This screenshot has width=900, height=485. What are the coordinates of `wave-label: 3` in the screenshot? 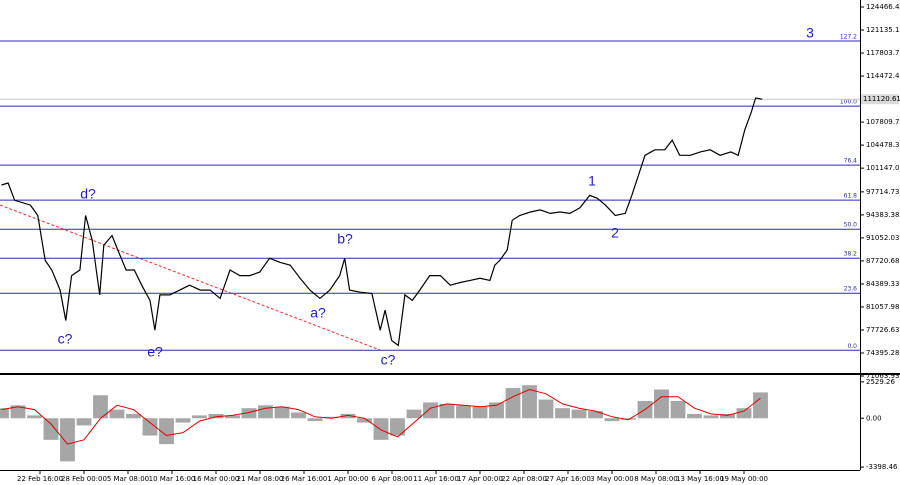 It's located at (810, 33).